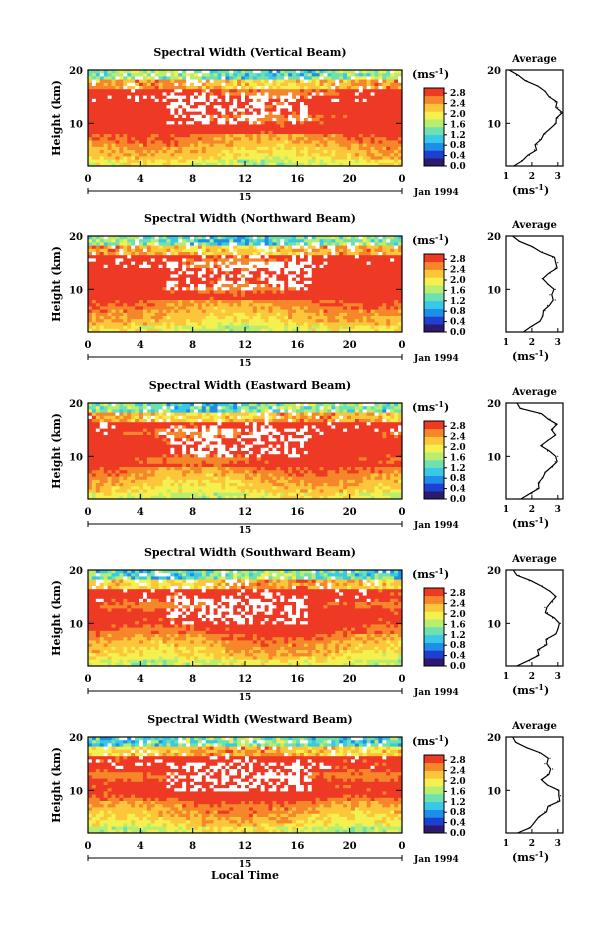  What do you see at coordinates (245, 198) in the screenshot?
I see `day-label: 15` at bounding box center [245, 198].